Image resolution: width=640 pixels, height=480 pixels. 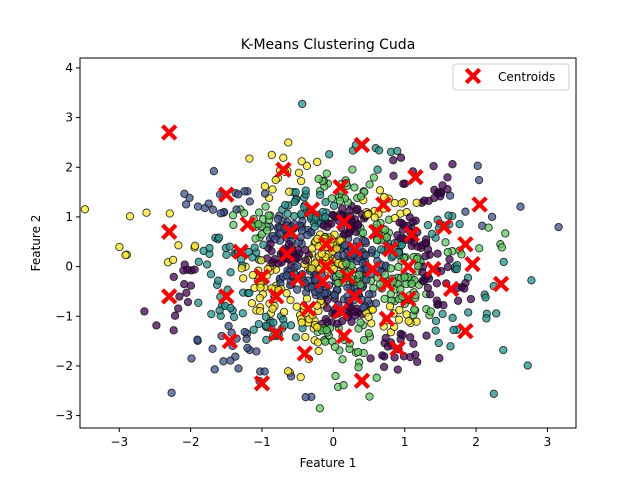 I want to click on legend-box, so click(x=511, y=77).